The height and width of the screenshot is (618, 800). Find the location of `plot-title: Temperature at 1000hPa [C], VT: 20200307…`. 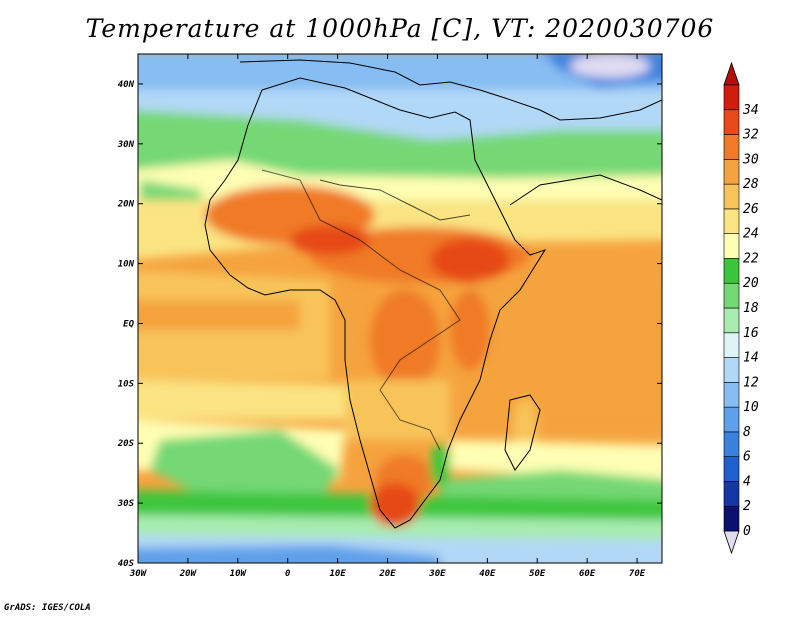

plot-title: Temperature at 1000hPa [C], VT: 20200307… is located at coordinates (400, 28).